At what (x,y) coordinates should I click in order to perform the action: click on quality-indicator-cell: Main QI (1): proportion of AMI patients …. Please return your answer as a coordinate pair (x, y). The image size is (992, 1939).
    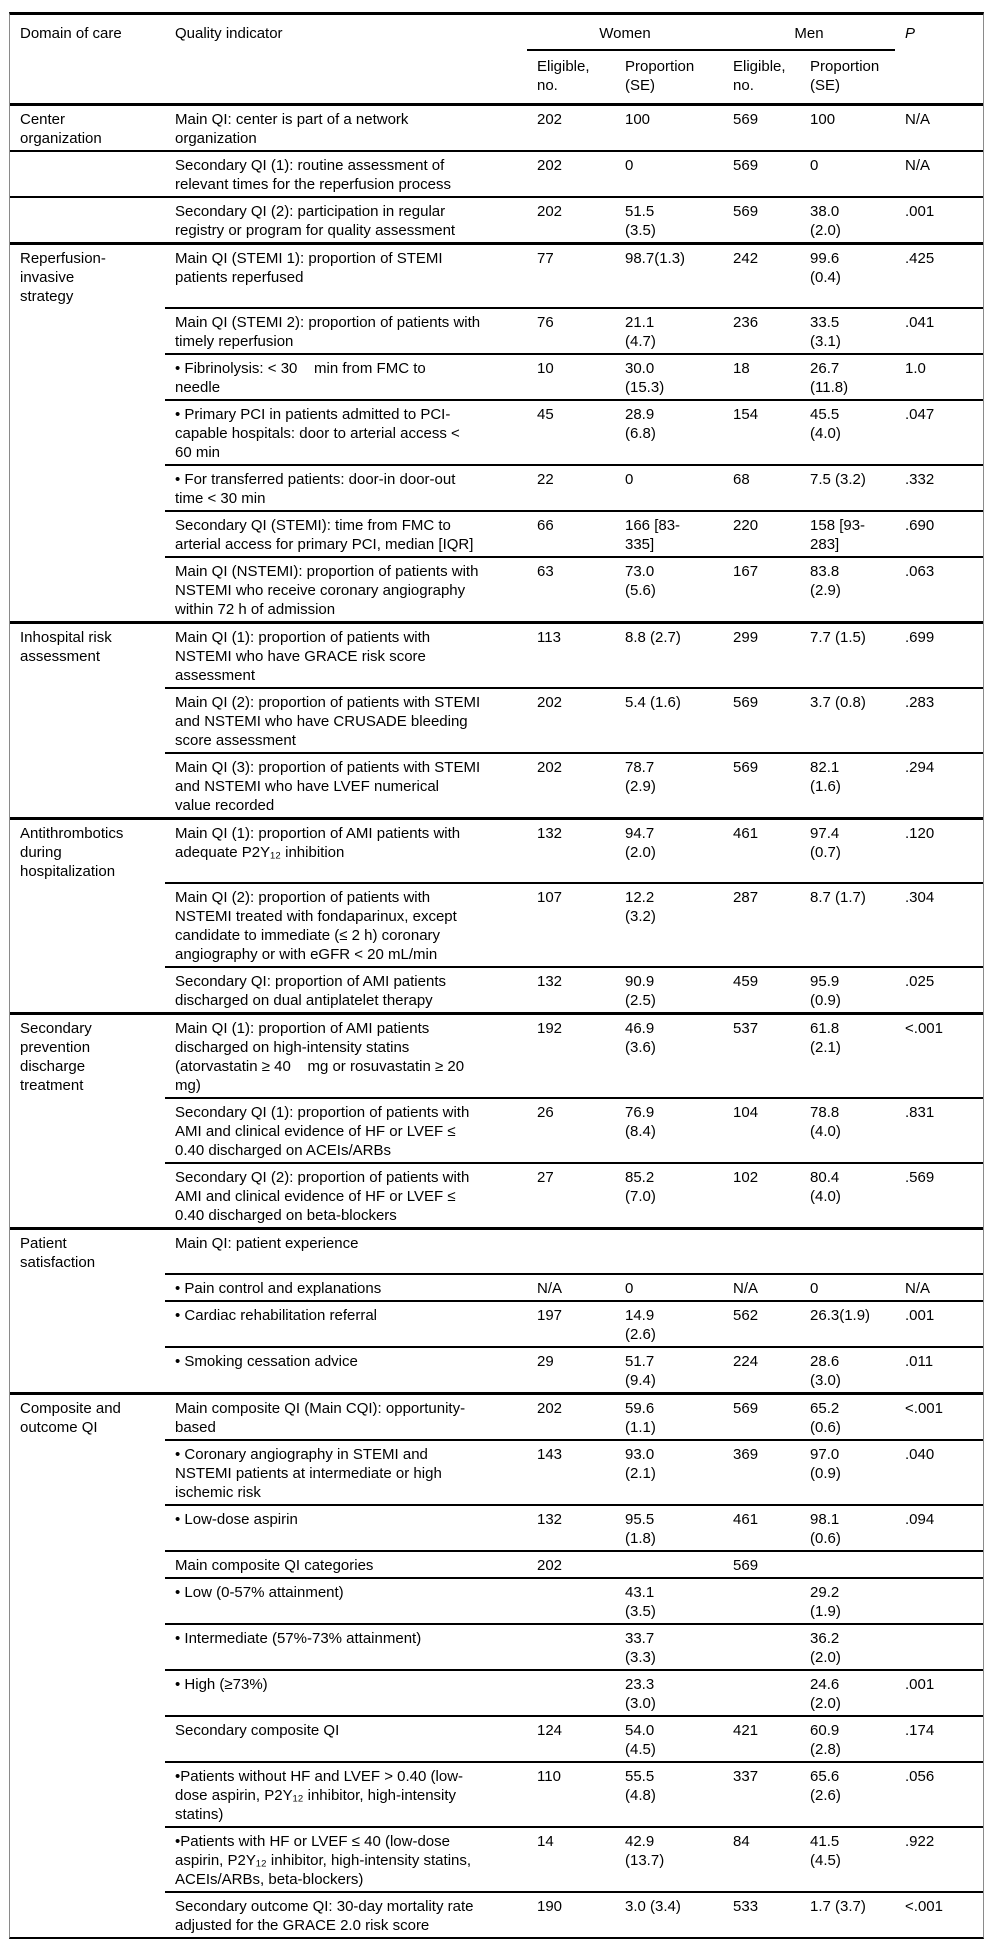
    Looking at the image, I should click on (346, 1056).